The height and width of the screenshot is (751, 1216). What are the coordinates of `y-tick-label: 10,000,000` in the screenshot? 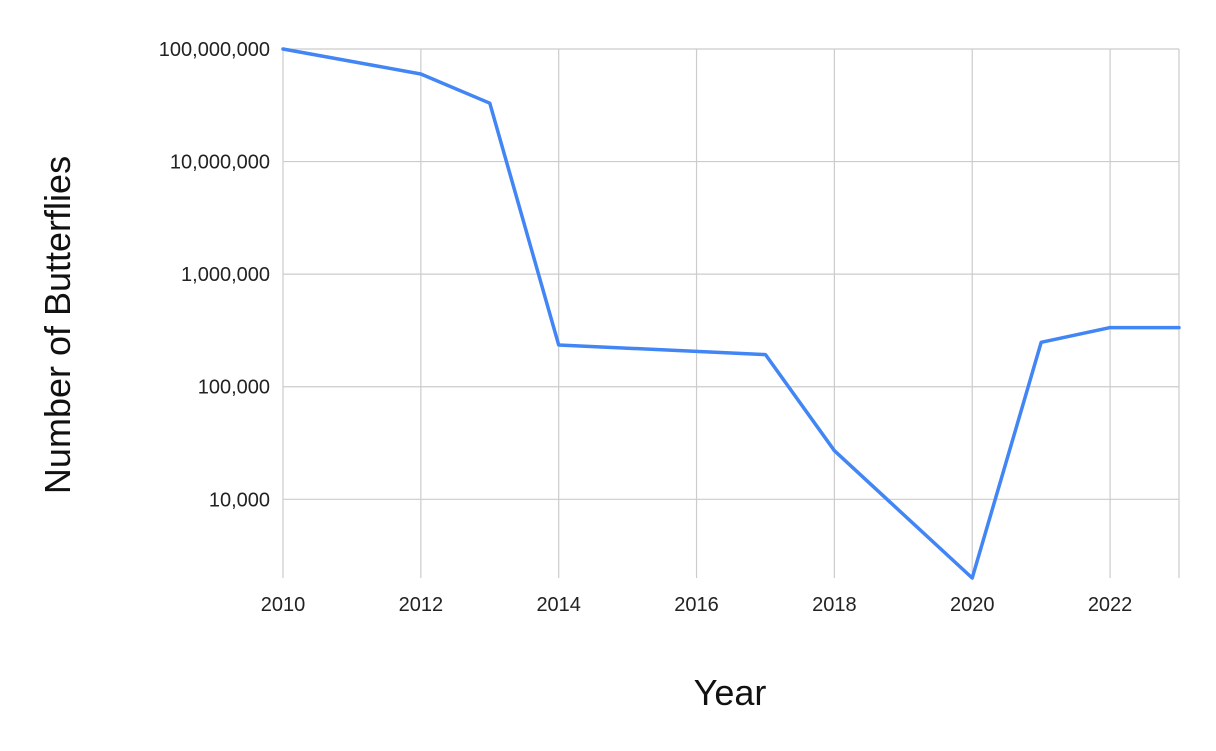 It's located at (220, 163).